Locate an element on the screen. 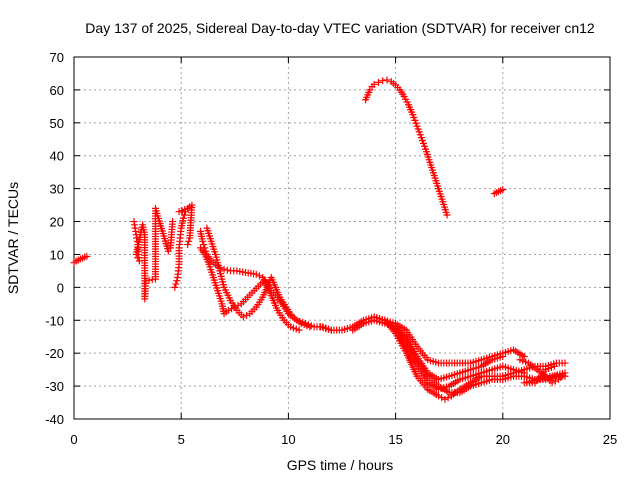 This screenshot has height=480, width=640. series-arc-6.2h is located at coordinates (258, 277).